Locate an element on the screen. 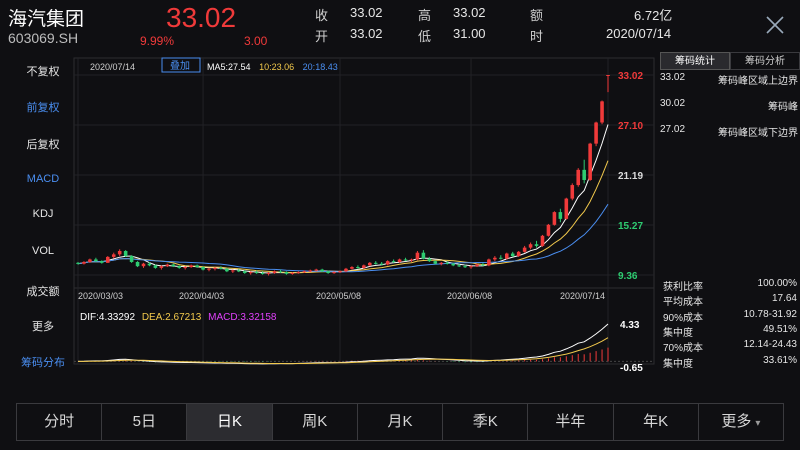 The width and height of the screenshot is (800, 450). chip-stat-label: 获利比率 is located at coordinates (683, 287).